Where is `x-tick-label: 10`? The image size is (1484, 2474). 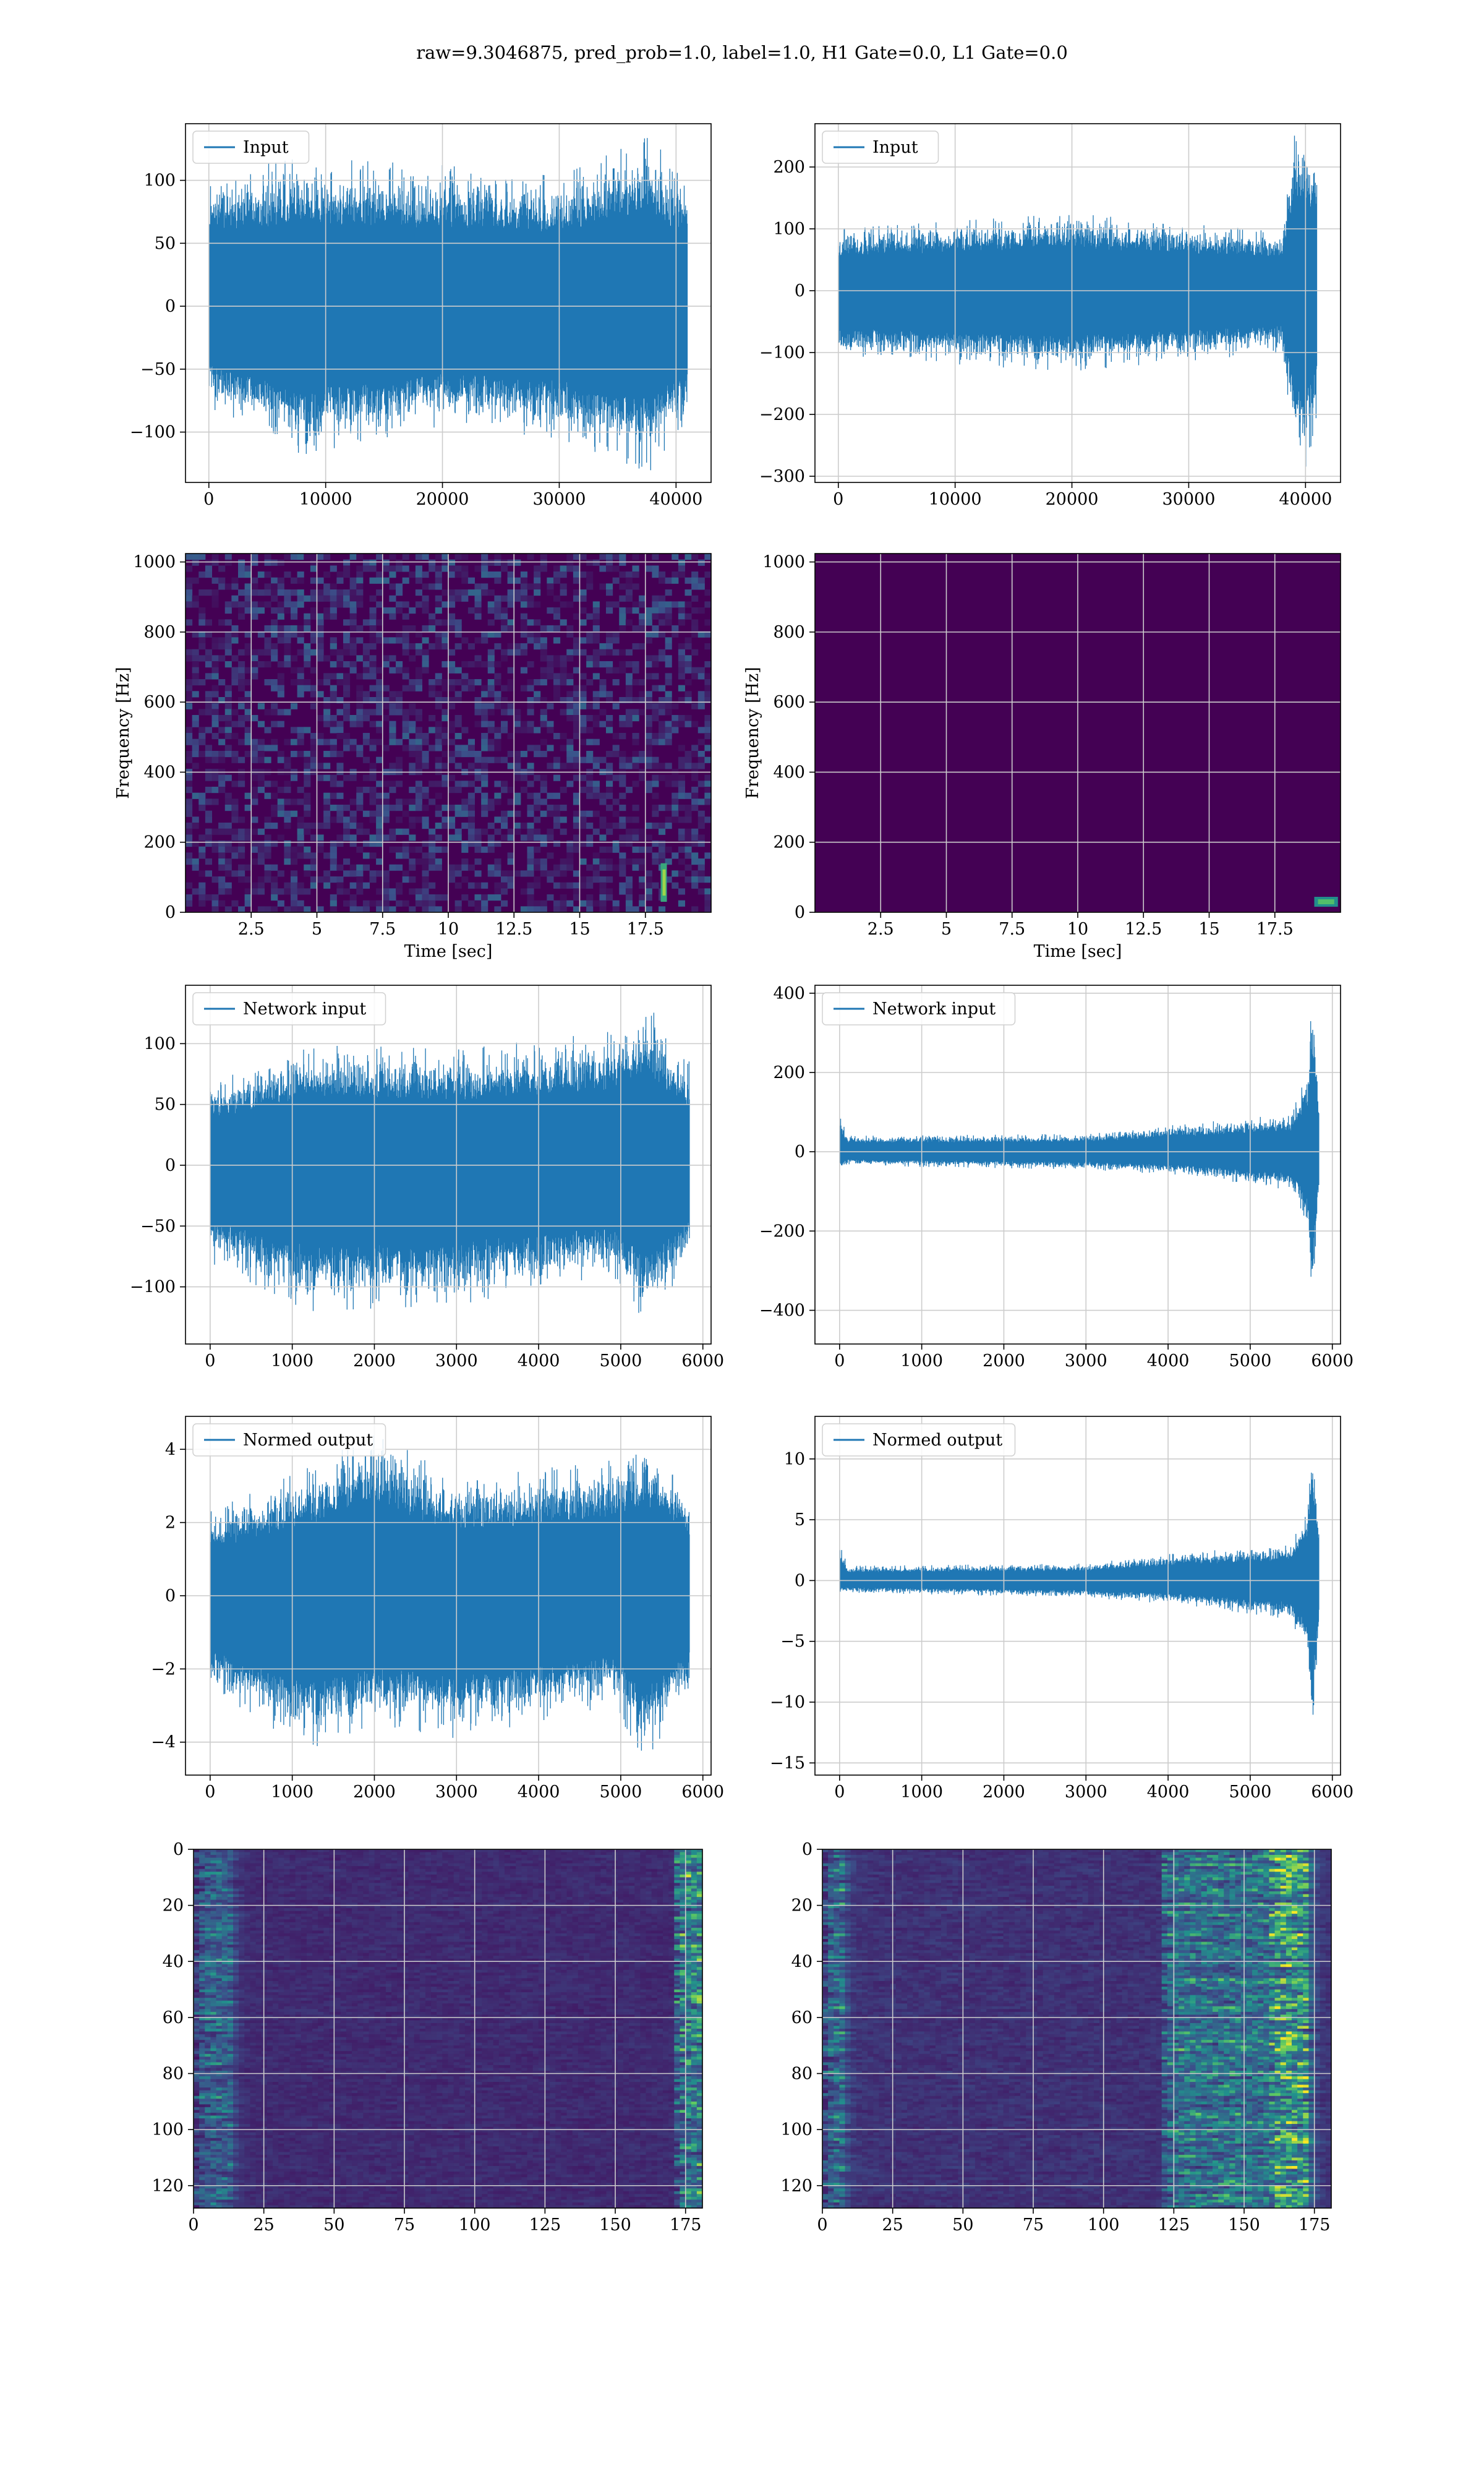 x-tick-label: 10 is located at coordinates (448, 929).